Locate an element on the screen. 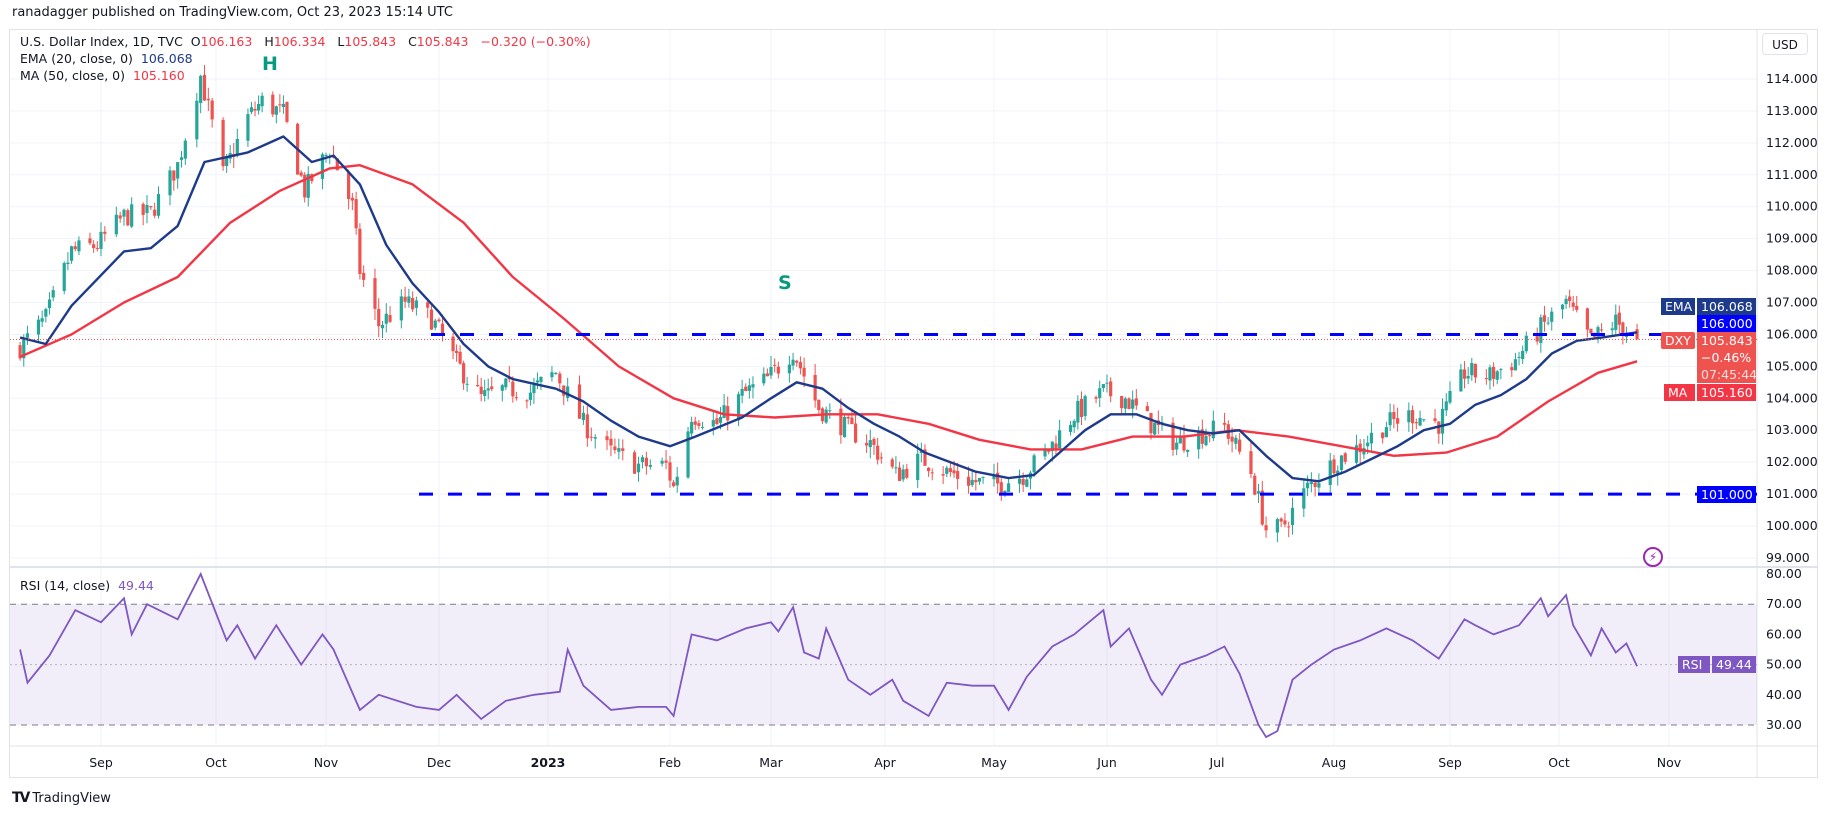 The image size is (1827, 815). time-axis-label: Aug is located at coordinates (1334, 762).